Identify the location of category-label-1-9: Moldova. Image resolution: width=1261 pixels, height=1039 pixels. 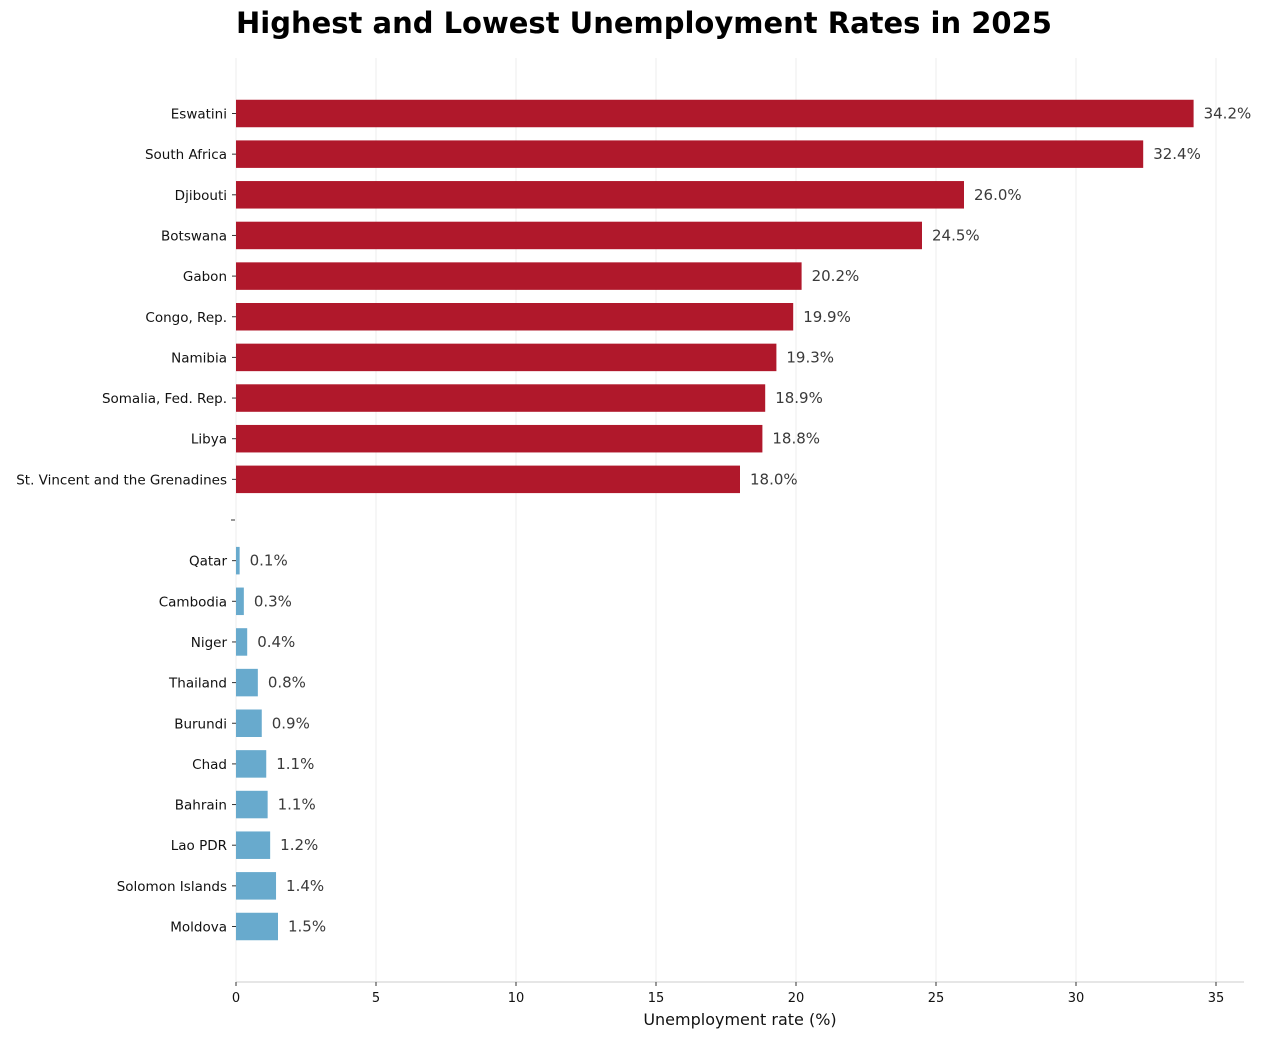
(198, 928).